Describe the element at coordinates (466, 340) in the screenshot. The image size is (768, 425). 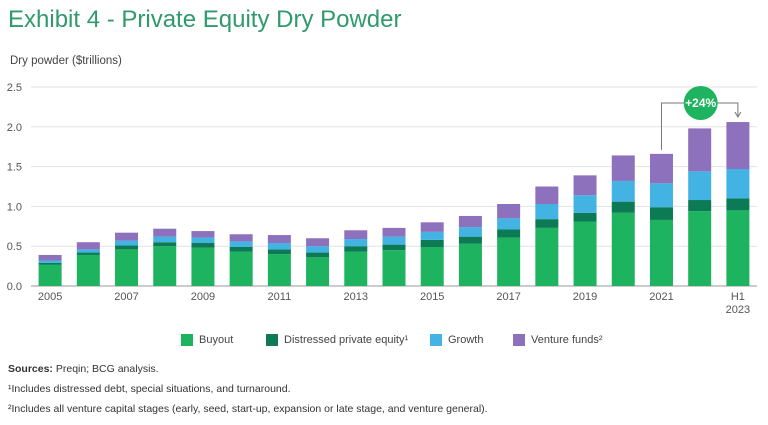
I see `legend-label-growth: Growth` at that location.